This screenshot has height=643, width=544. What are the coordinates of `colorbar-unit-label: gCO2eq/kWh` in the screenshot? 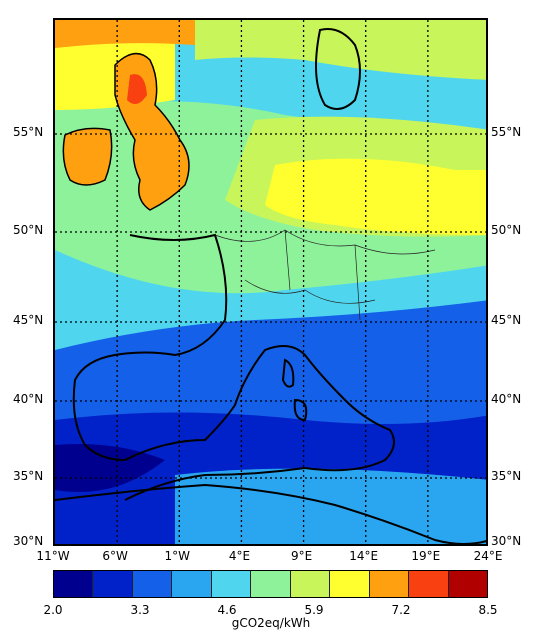 It's located at (271, 623).